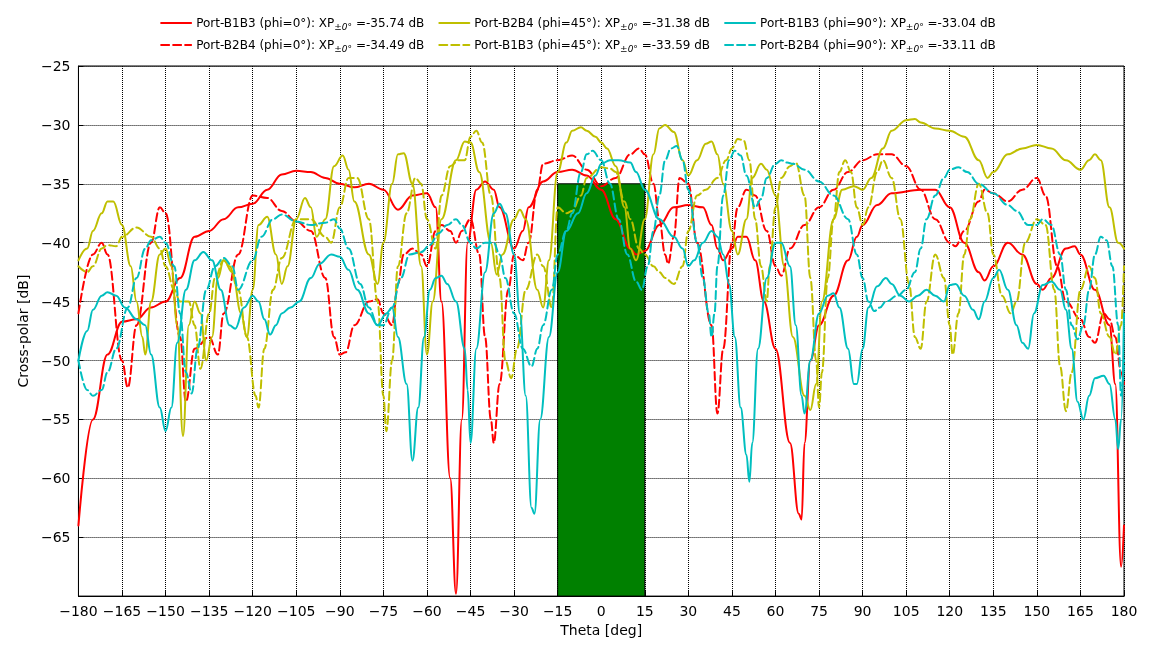 The height and width of the screenshot is (650, 1156). I want to click on y-tick-label: −60, so click(55, 478).